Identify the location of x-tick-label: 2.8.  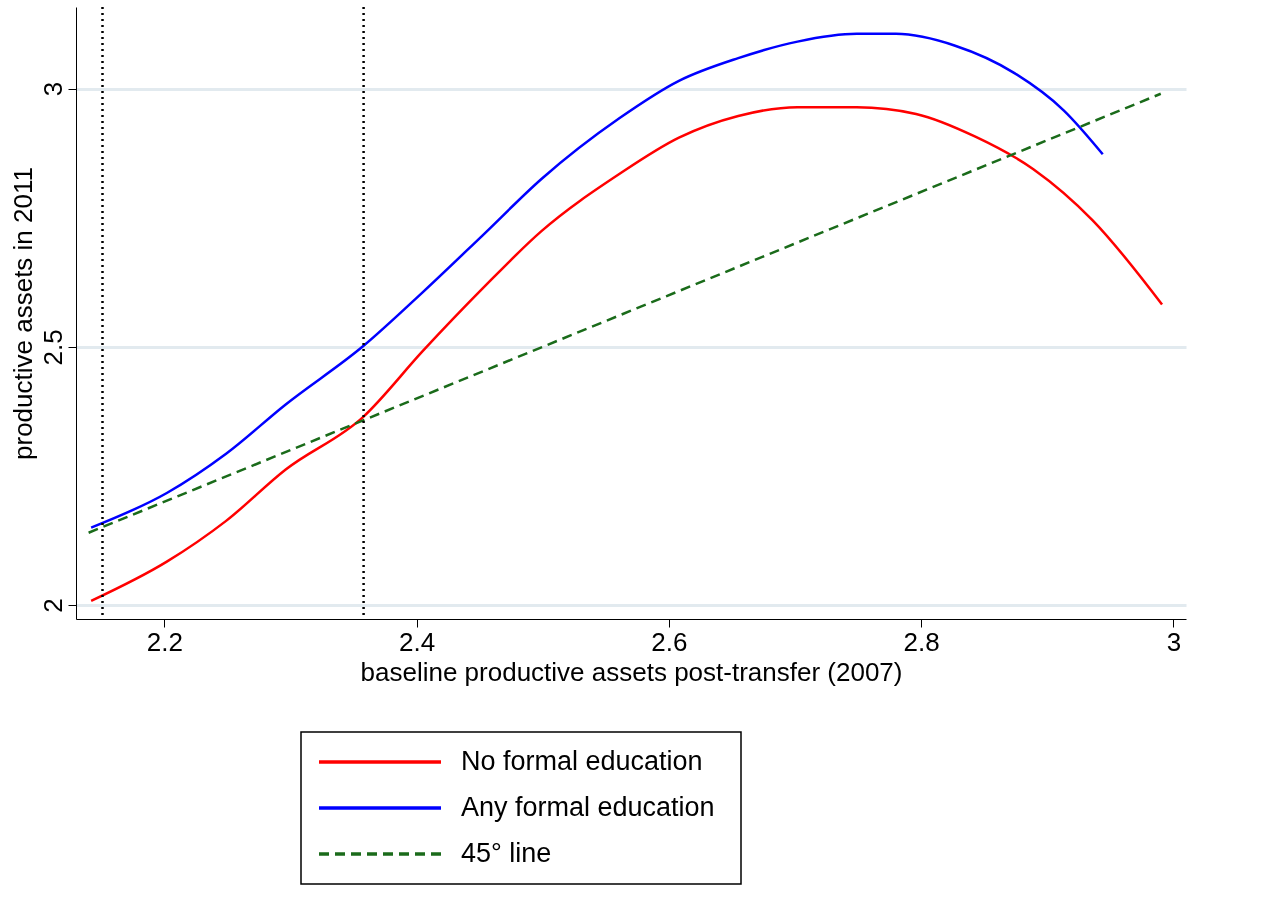
(921, 641).